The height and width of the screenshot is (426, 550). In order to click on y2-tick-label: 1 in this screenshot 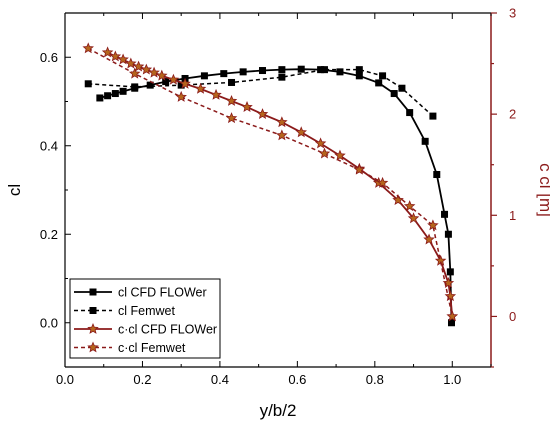, I will do `click(512, 215)`.